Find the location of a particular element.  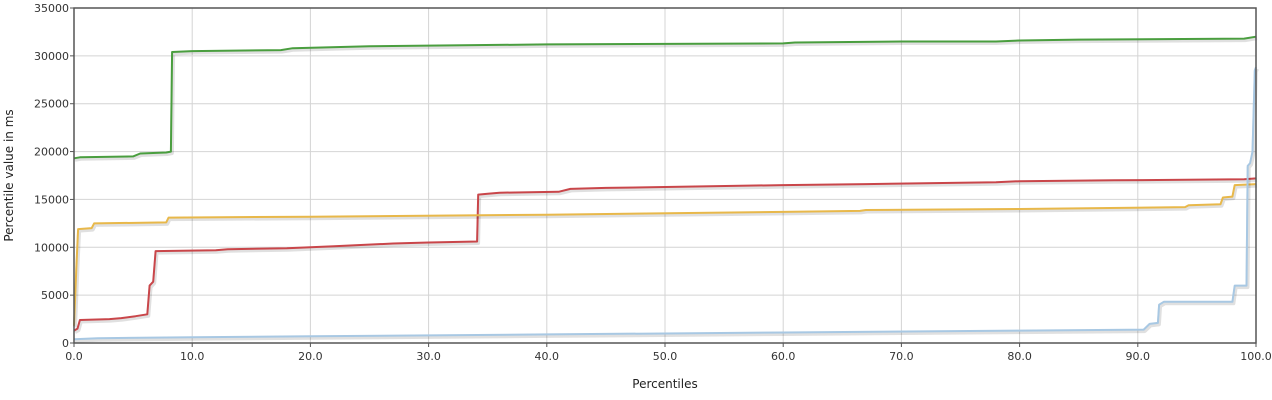

y-tick-label: 10000 is located at coordinates (51, 247).